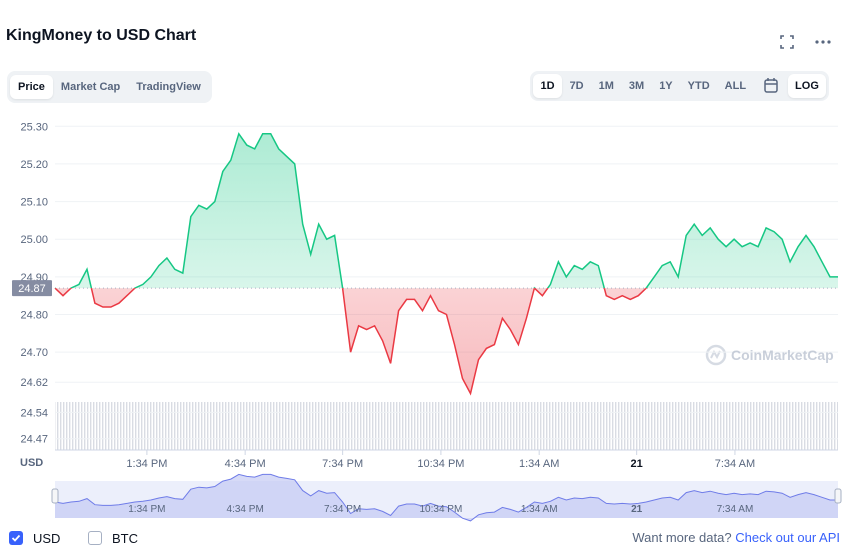 The height and width of the screenshot is (560, 861). I want to click on footer: Want more data? Check out our API, so click(736, 537).